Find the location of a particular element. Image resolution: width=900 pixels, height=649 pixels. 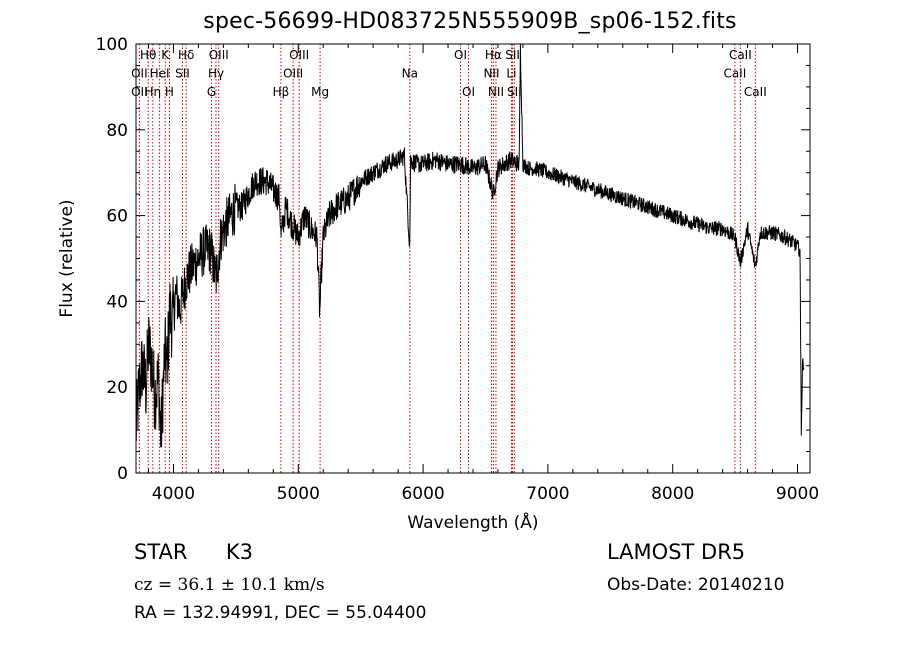

marker-label: HeI is located at coordinates (160, 74).